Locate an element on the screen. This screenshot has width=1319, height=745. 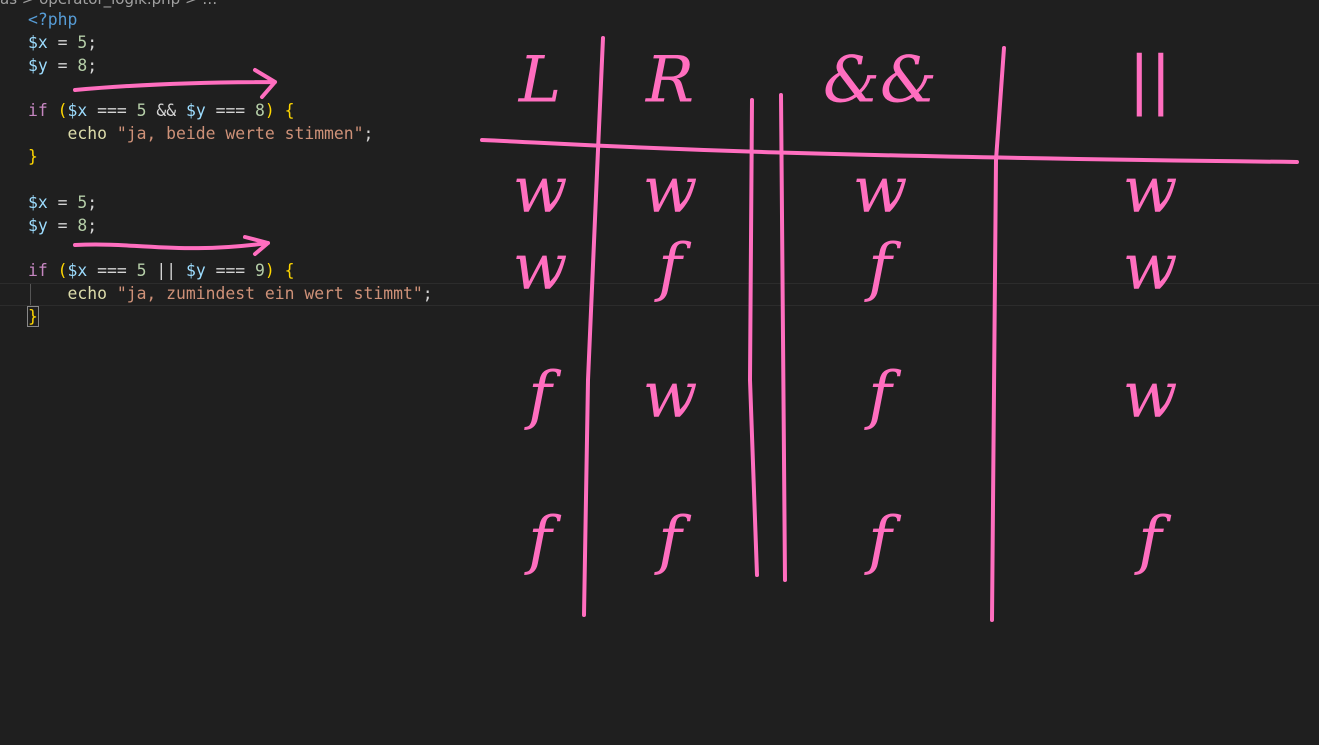
crumb-file: operator_logik.php is located at coordinates (109, 4).